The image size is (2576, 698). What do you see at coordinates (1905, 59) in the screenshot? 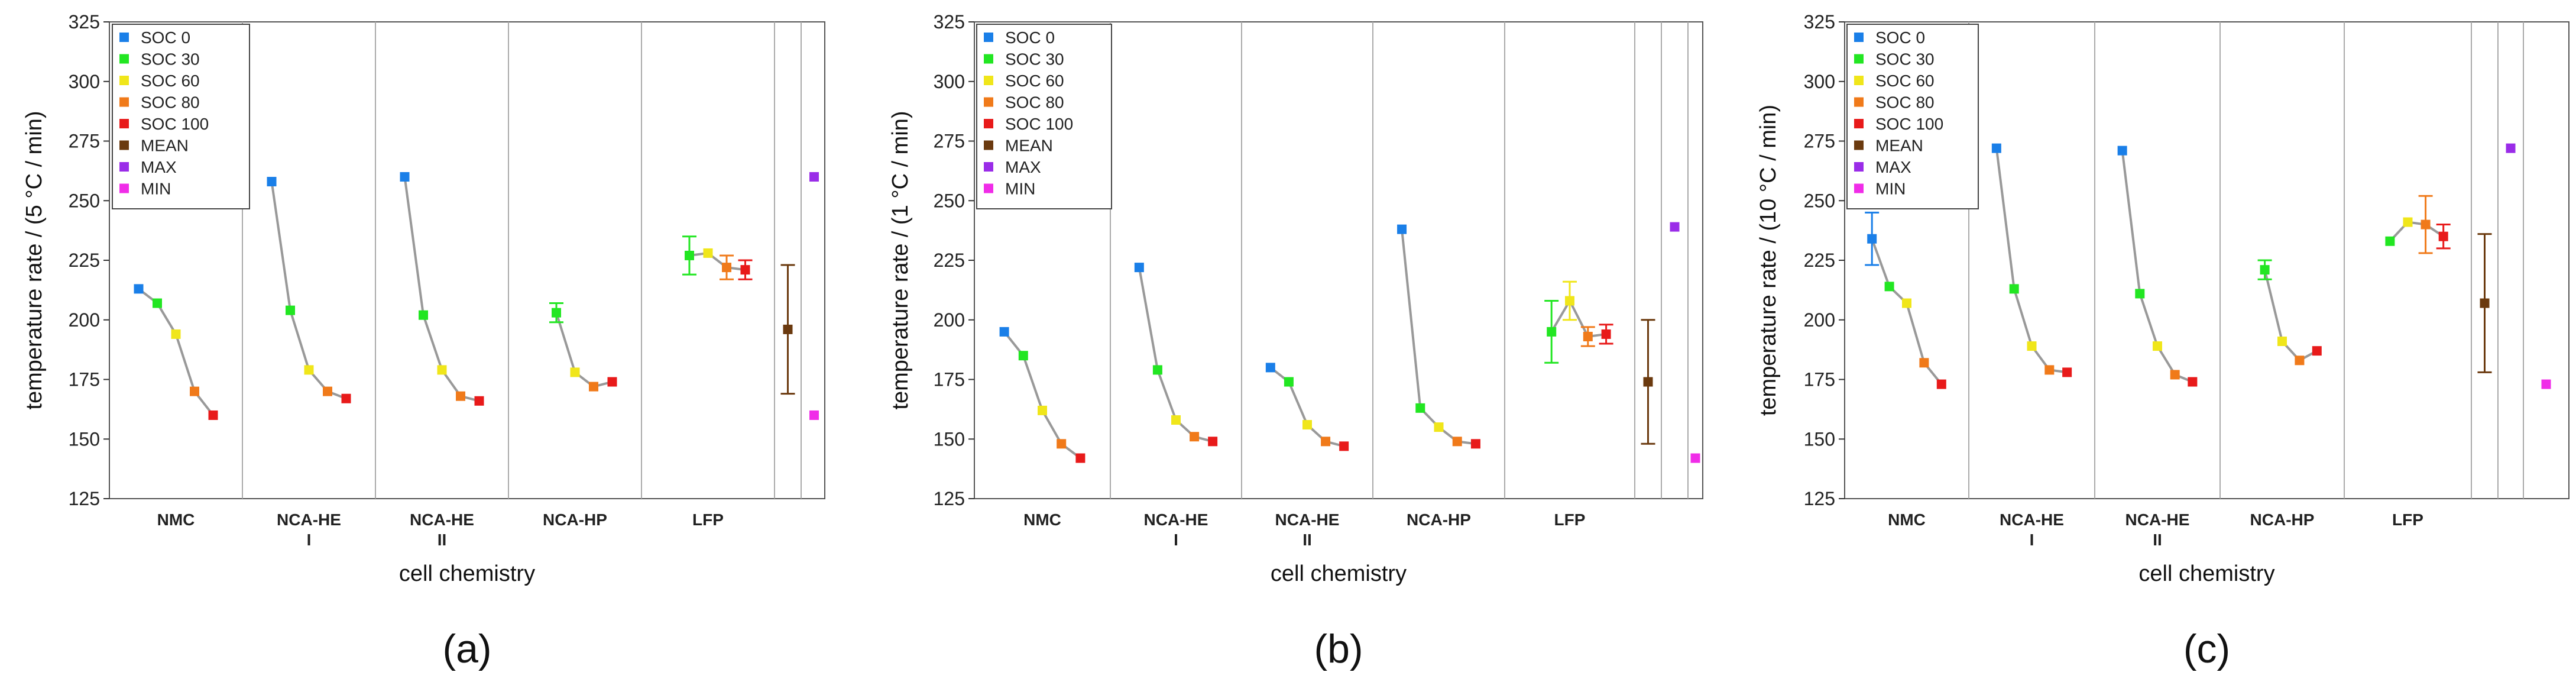
I see `legend-entry: SOC 30` at bounding box center [1905, 59].